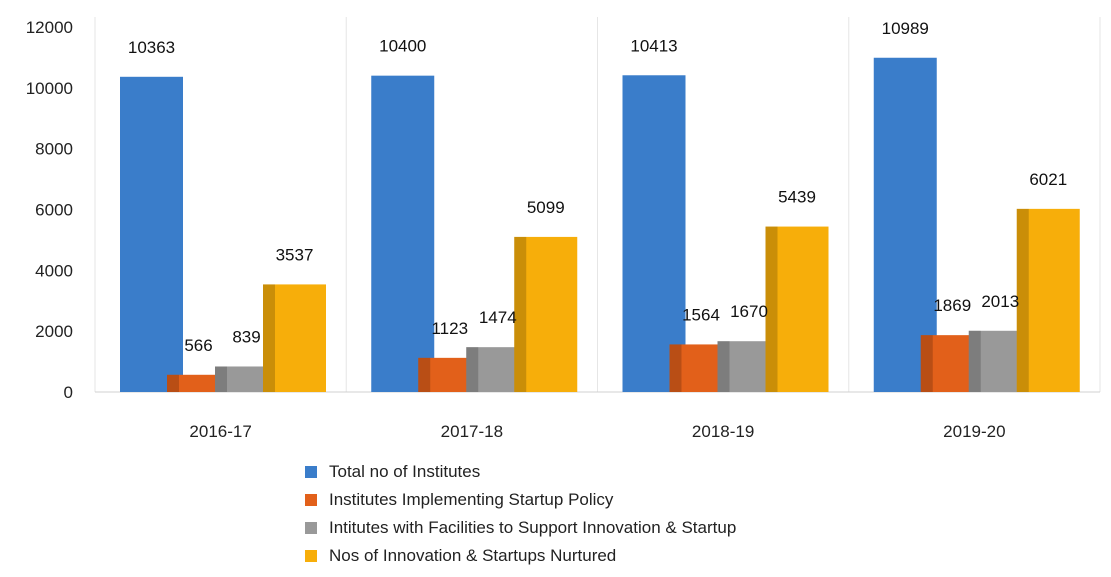 This screenshot has width=1111, height=577. I want to click on data-label: 10989, so click(905, 28).